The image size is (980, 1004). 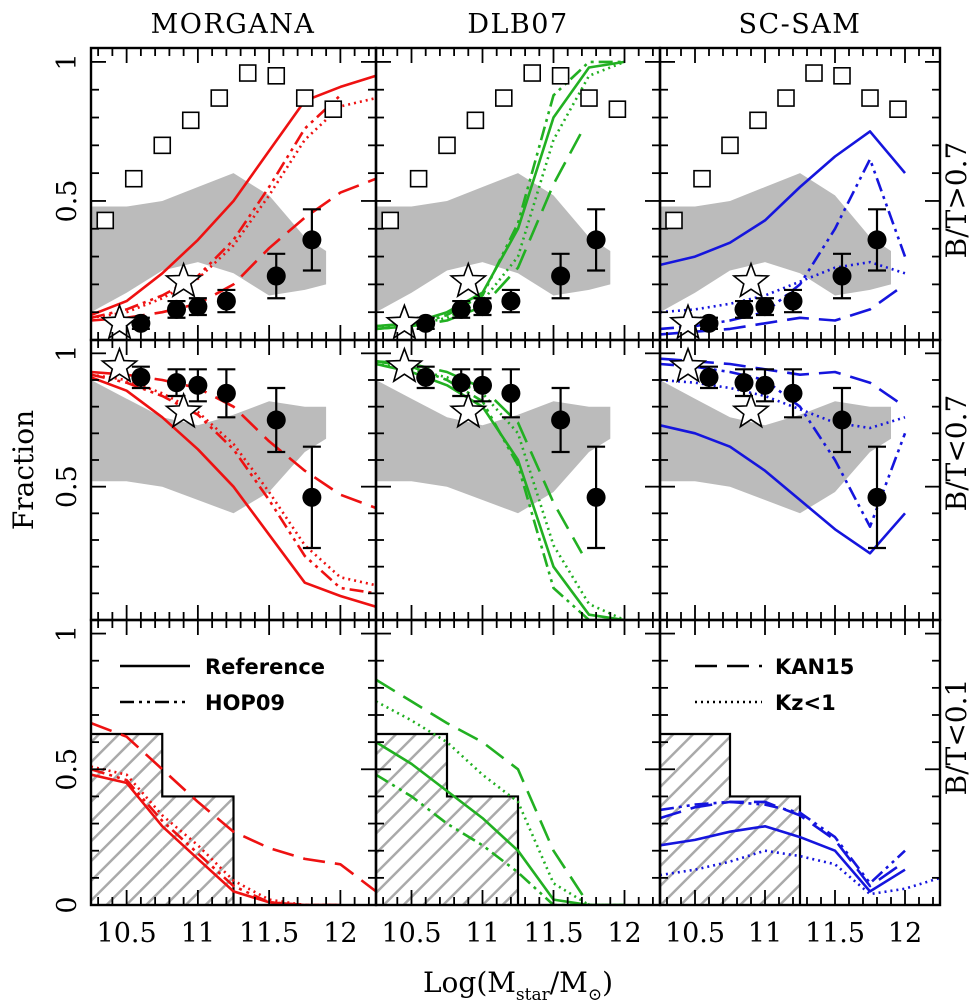 What do you see at coordinates (67, 61) in the screenshot?
I see `y-tick-label: 1` at bounding box center [67, 61].